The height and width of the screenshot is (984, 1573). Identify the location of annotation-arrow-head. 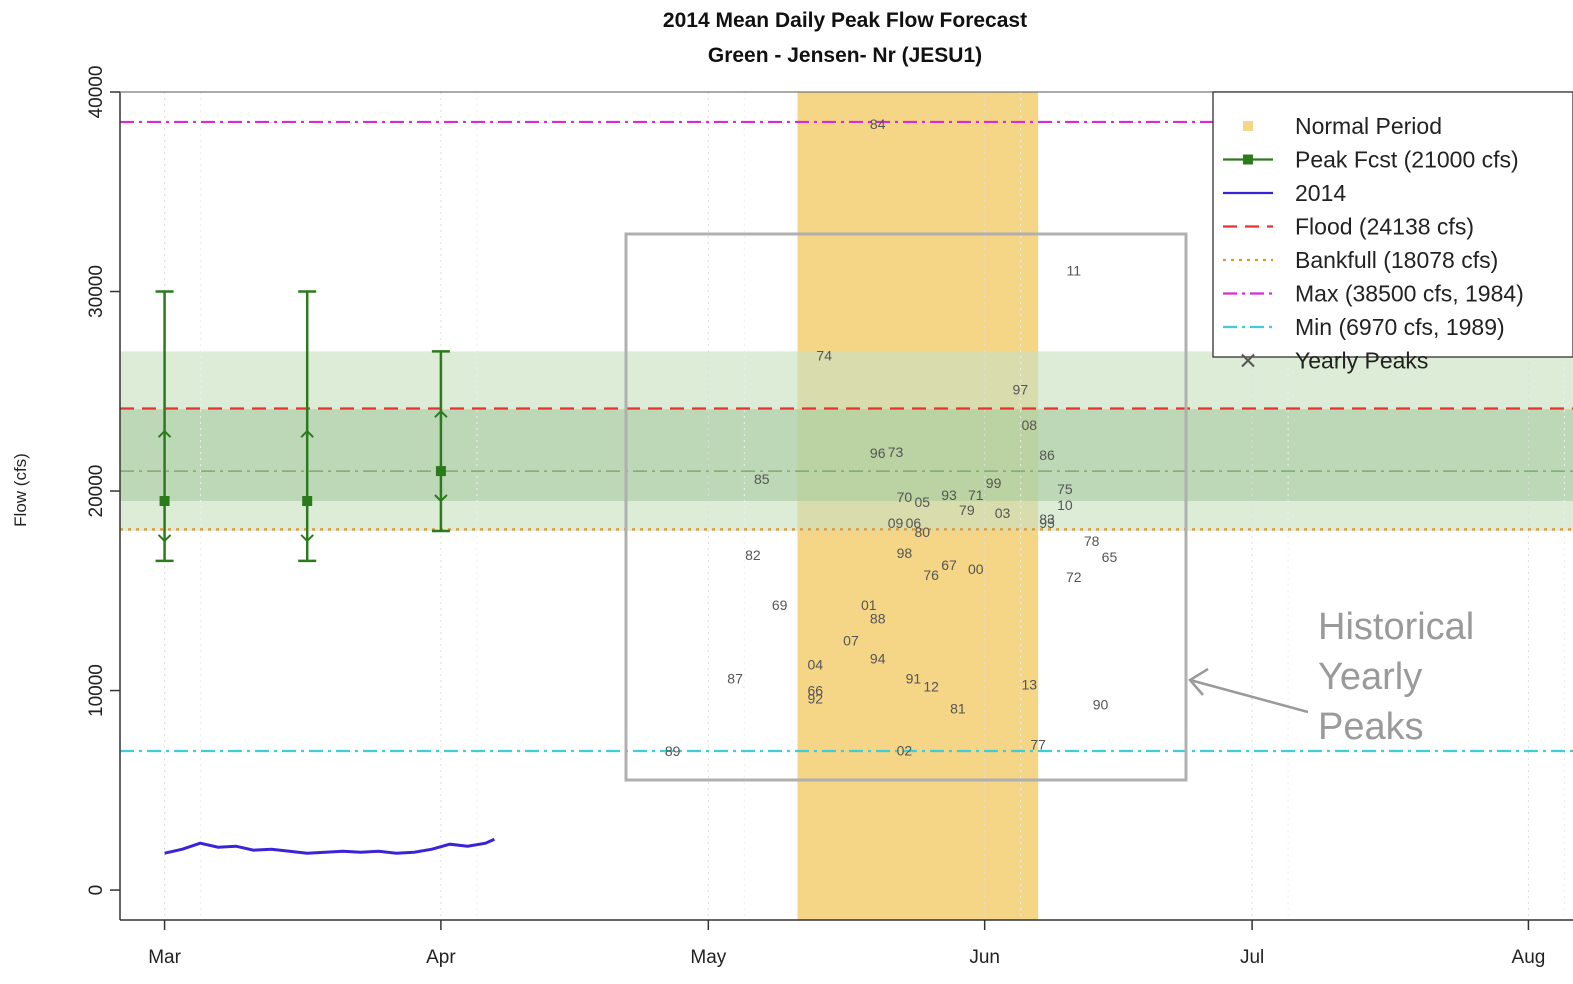
(1198, 681).